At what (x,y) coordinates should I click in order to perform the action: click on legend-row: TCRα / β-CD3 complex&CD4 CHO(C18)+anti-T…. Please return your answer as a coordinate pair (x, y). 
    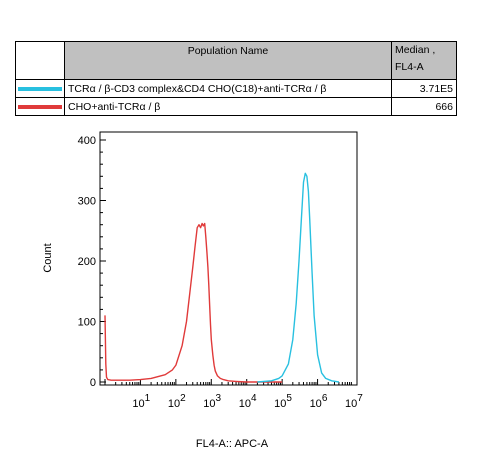
    Looking at the image, I should click on (236, 88).